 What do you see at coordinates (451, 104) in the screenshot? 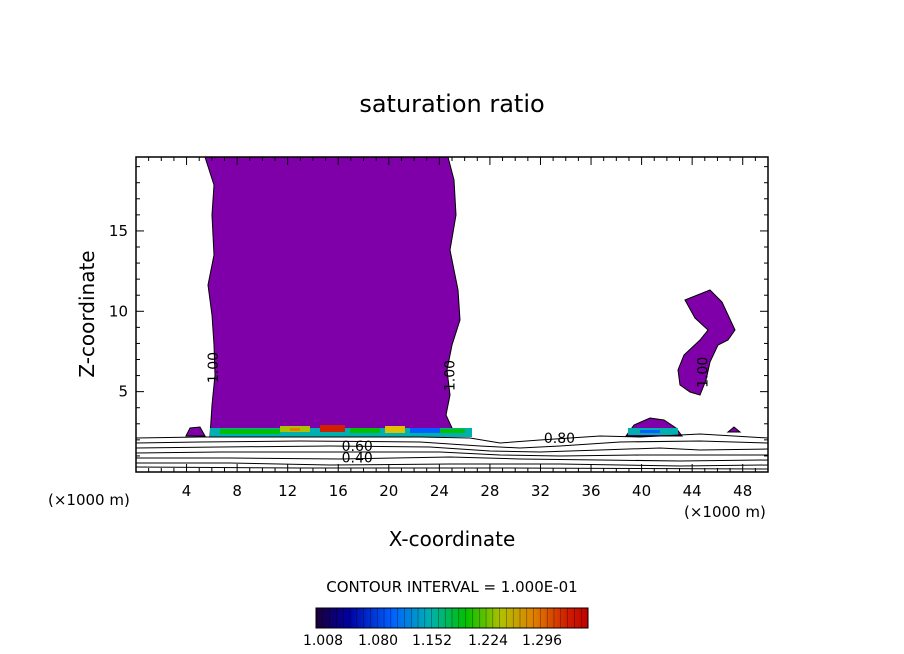
I see `chart-title: saturation ratio` at bounding box center [451, 104].